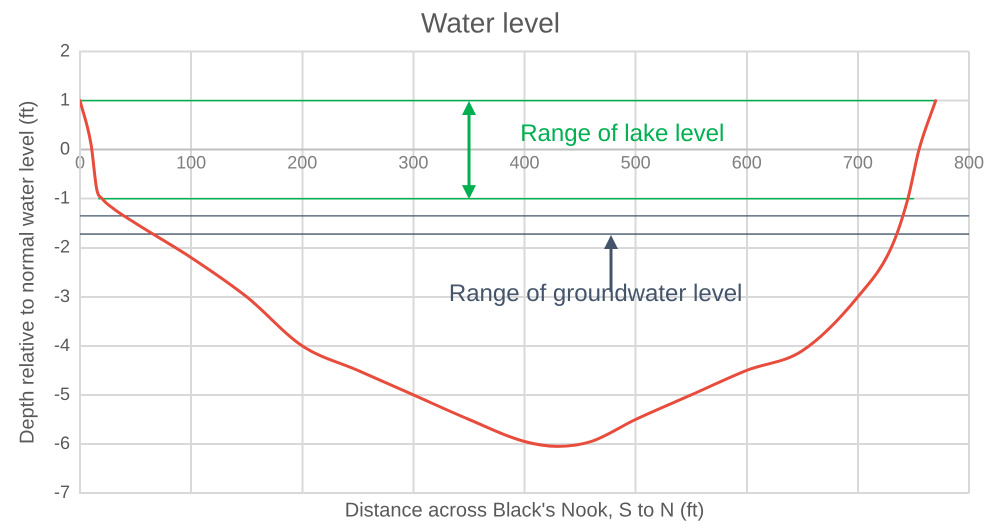 The height and width of the screenshot is (531, 997). I want to click on y-tick-label: -7, so click(62, 492).